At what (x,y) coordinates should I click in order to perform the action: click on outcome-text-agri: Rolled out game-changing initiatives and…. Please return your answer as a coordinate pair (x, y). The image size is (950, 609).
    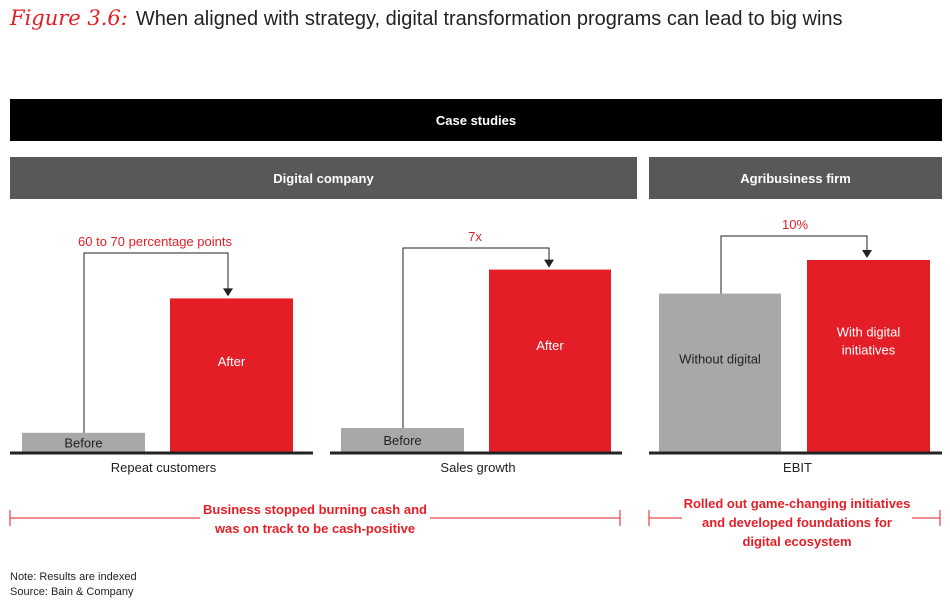
    Looking at the image, I should click on (797, 522).